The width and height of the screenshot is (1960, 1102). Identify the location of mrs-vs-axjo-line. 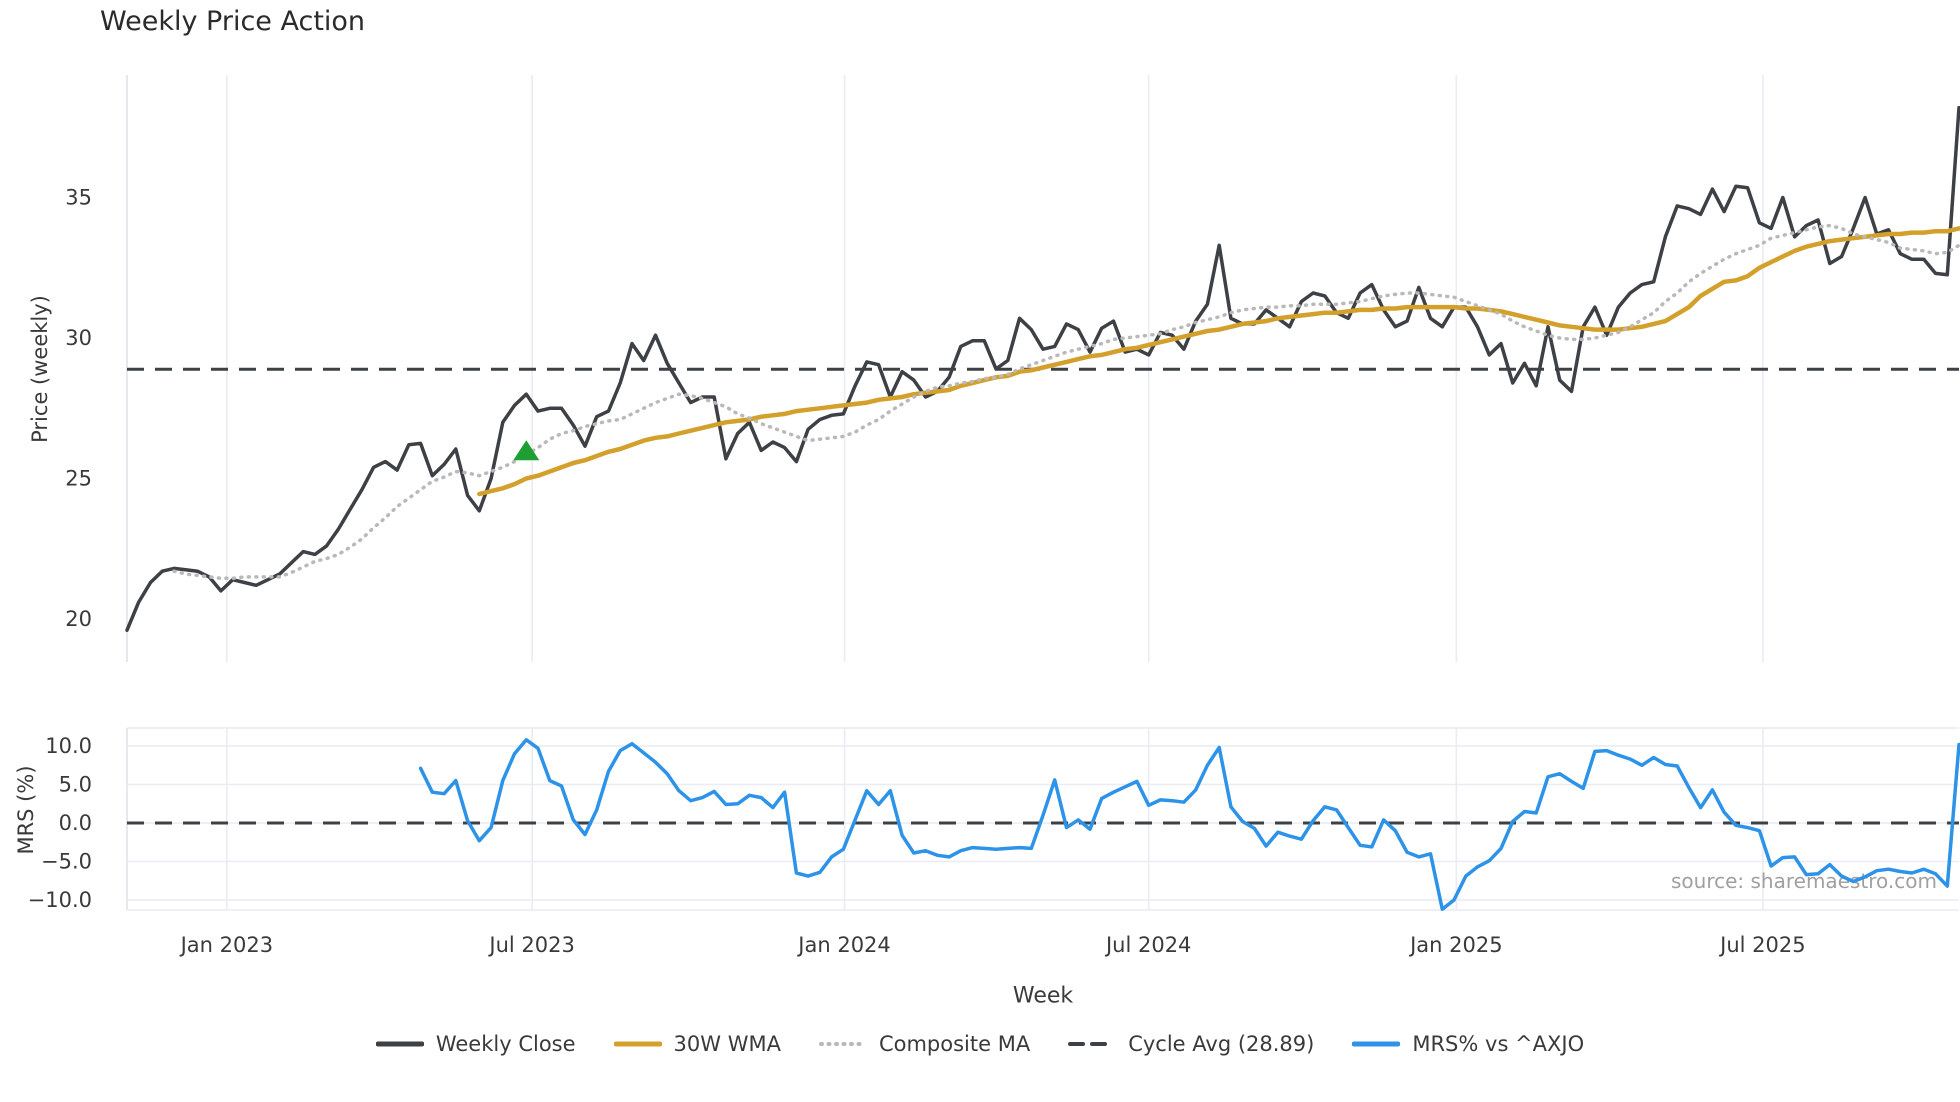
(1189, 824).